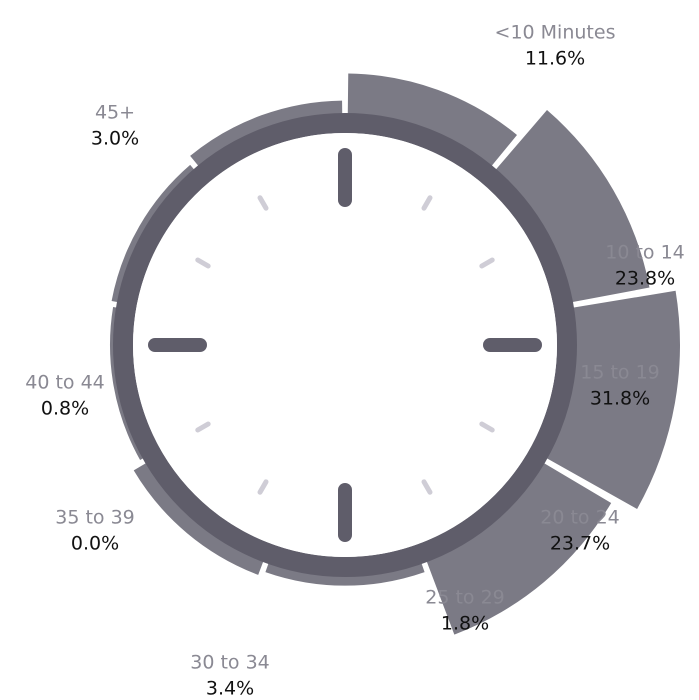 This screenshot has height=700, width=699. I want to click on value-label: 0.0%, so click(95, 544).